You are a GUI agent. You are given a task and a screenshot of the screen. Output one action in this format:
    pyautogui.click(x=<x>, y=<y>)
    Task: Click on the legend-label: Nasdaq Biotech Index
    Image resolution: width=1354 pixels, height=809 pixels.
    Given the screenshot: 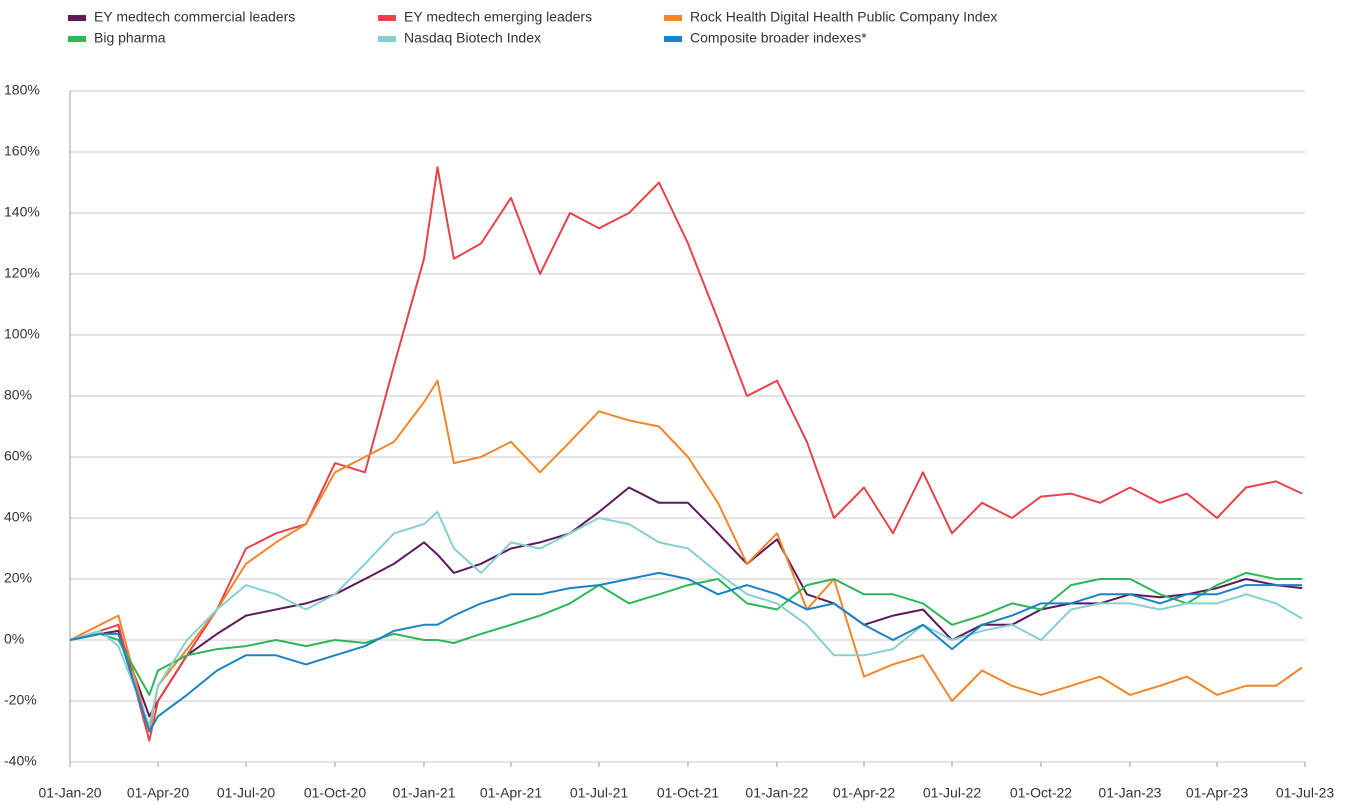 What is the action you would take?
    pyautogui.click(x=472, y=38)
    